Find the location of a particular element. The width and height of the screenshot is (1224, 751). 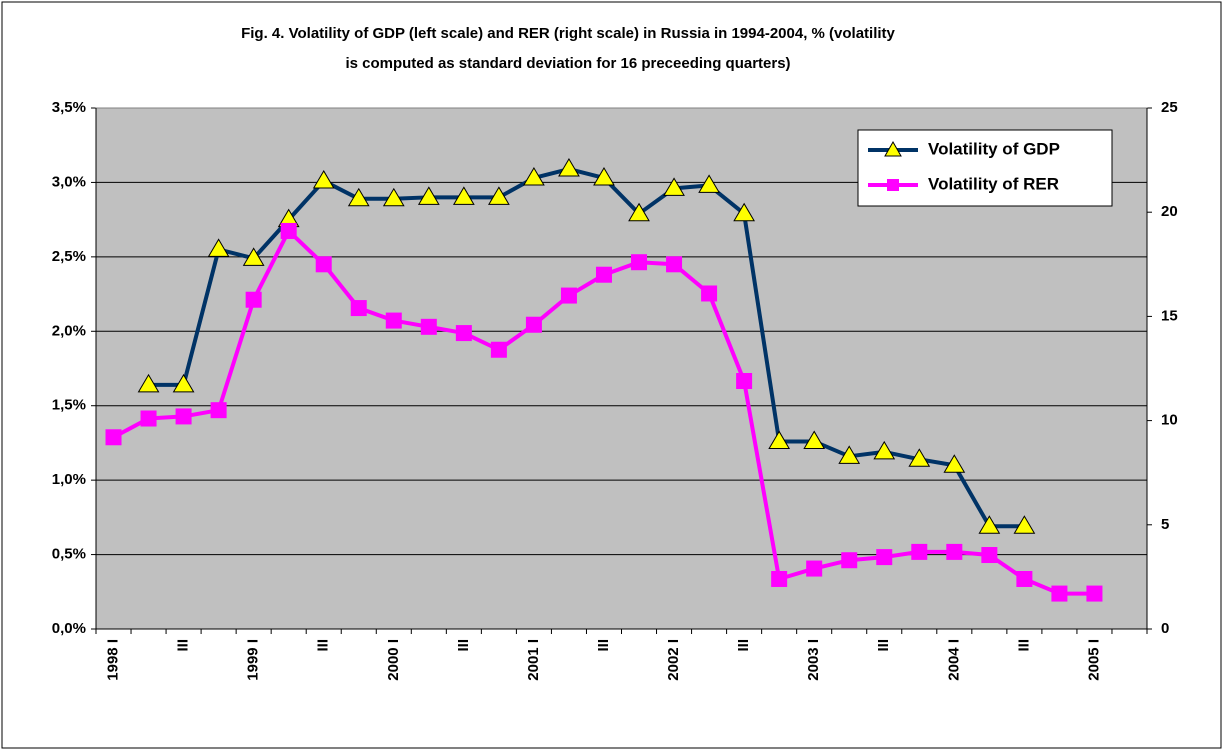

y-tick-label: 3,0% is located at coordinates (69, 181).